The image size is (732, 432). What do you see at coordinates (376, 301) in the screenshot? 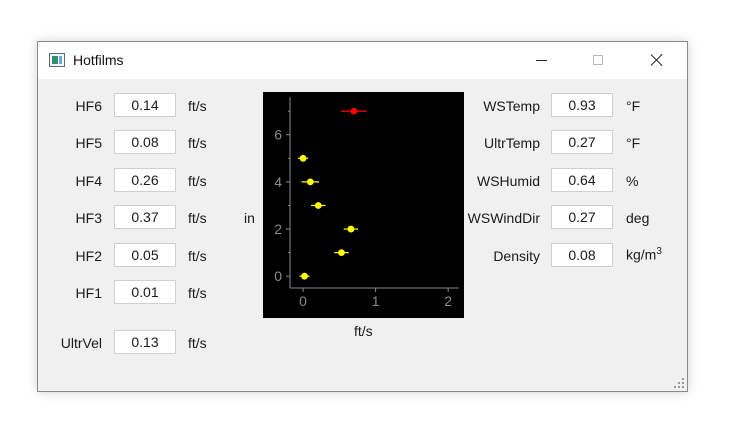
I see `x-tick-label: 1` at bounding box center [376, 301].